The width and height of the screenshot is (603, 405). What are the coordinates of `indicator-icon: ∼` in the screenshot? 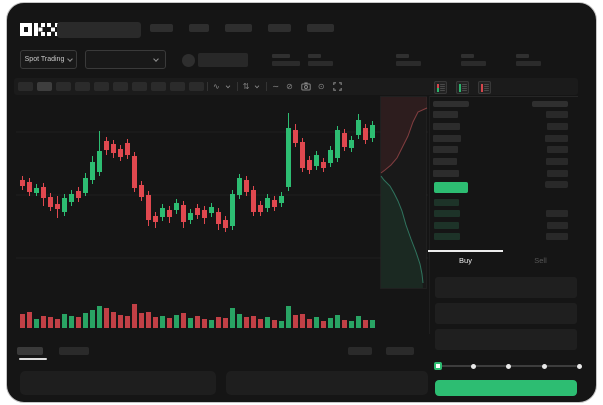 It's located at (276, 86).